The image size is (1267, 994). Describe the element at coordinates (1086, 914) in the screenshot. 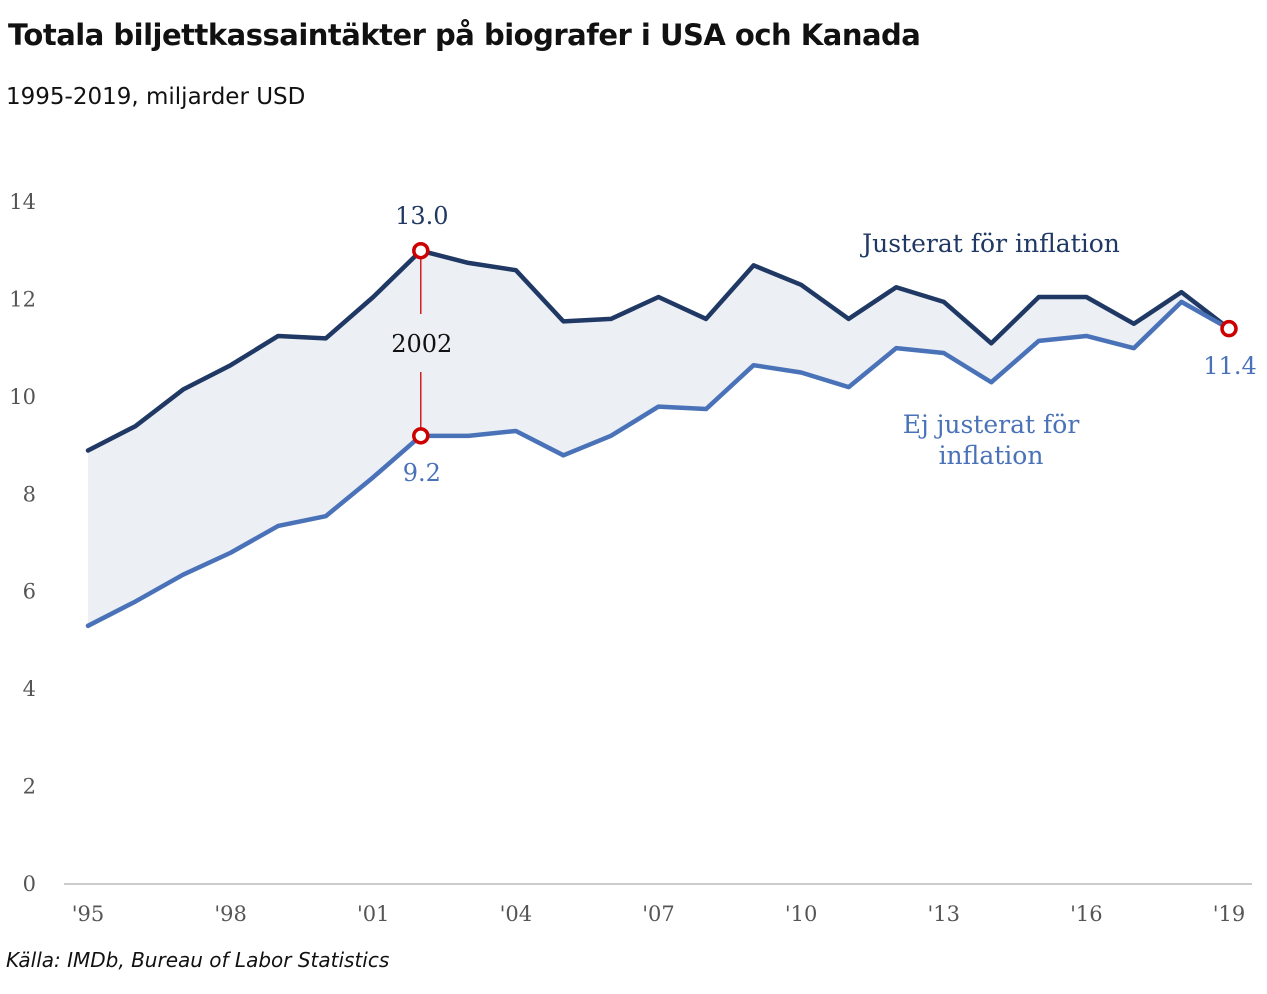

I see `x-tick-label: '16` at that location.